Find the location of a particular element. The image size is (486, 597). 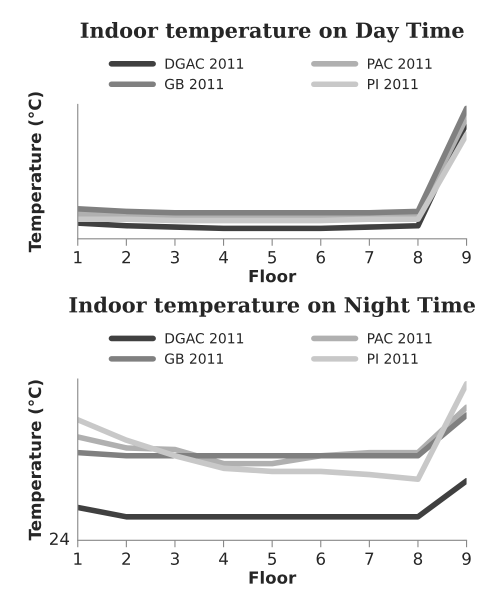

chart-title: Indoor temperature on Night Time is located at coordinates (272, 307).